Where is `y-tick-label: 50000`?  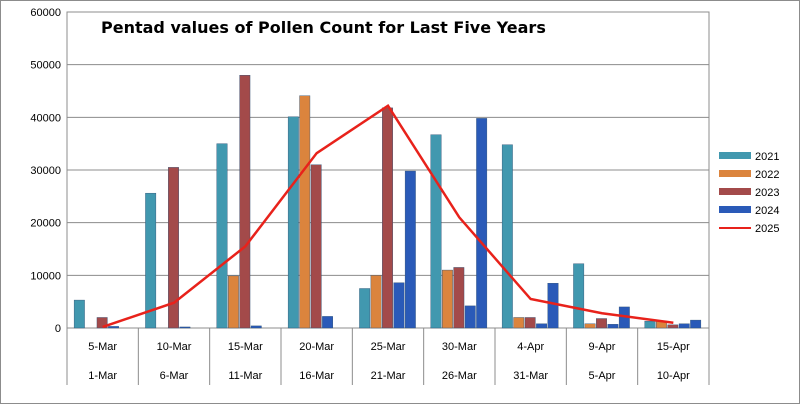 y-tick-label: 50000 is located at coordinates (45, 66).